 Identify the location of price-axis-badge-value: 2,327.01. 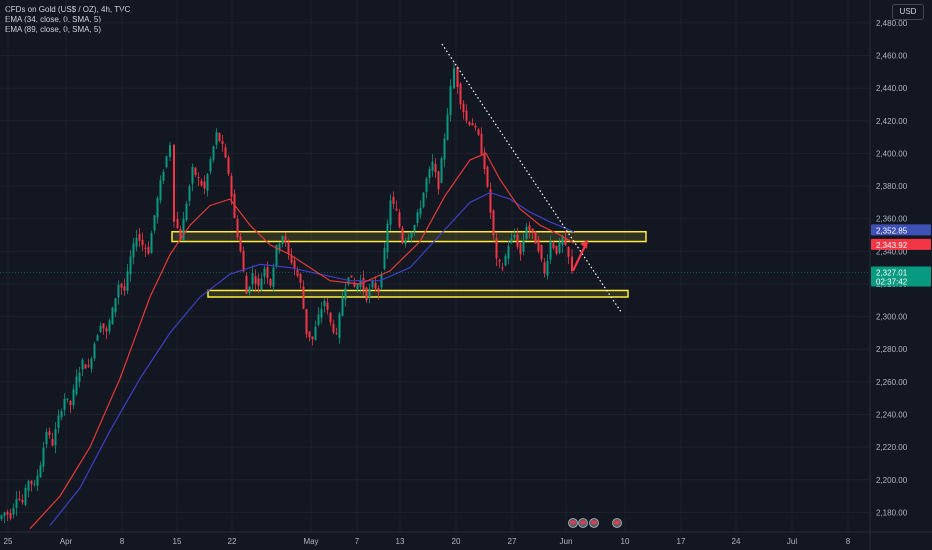
(892, 273).